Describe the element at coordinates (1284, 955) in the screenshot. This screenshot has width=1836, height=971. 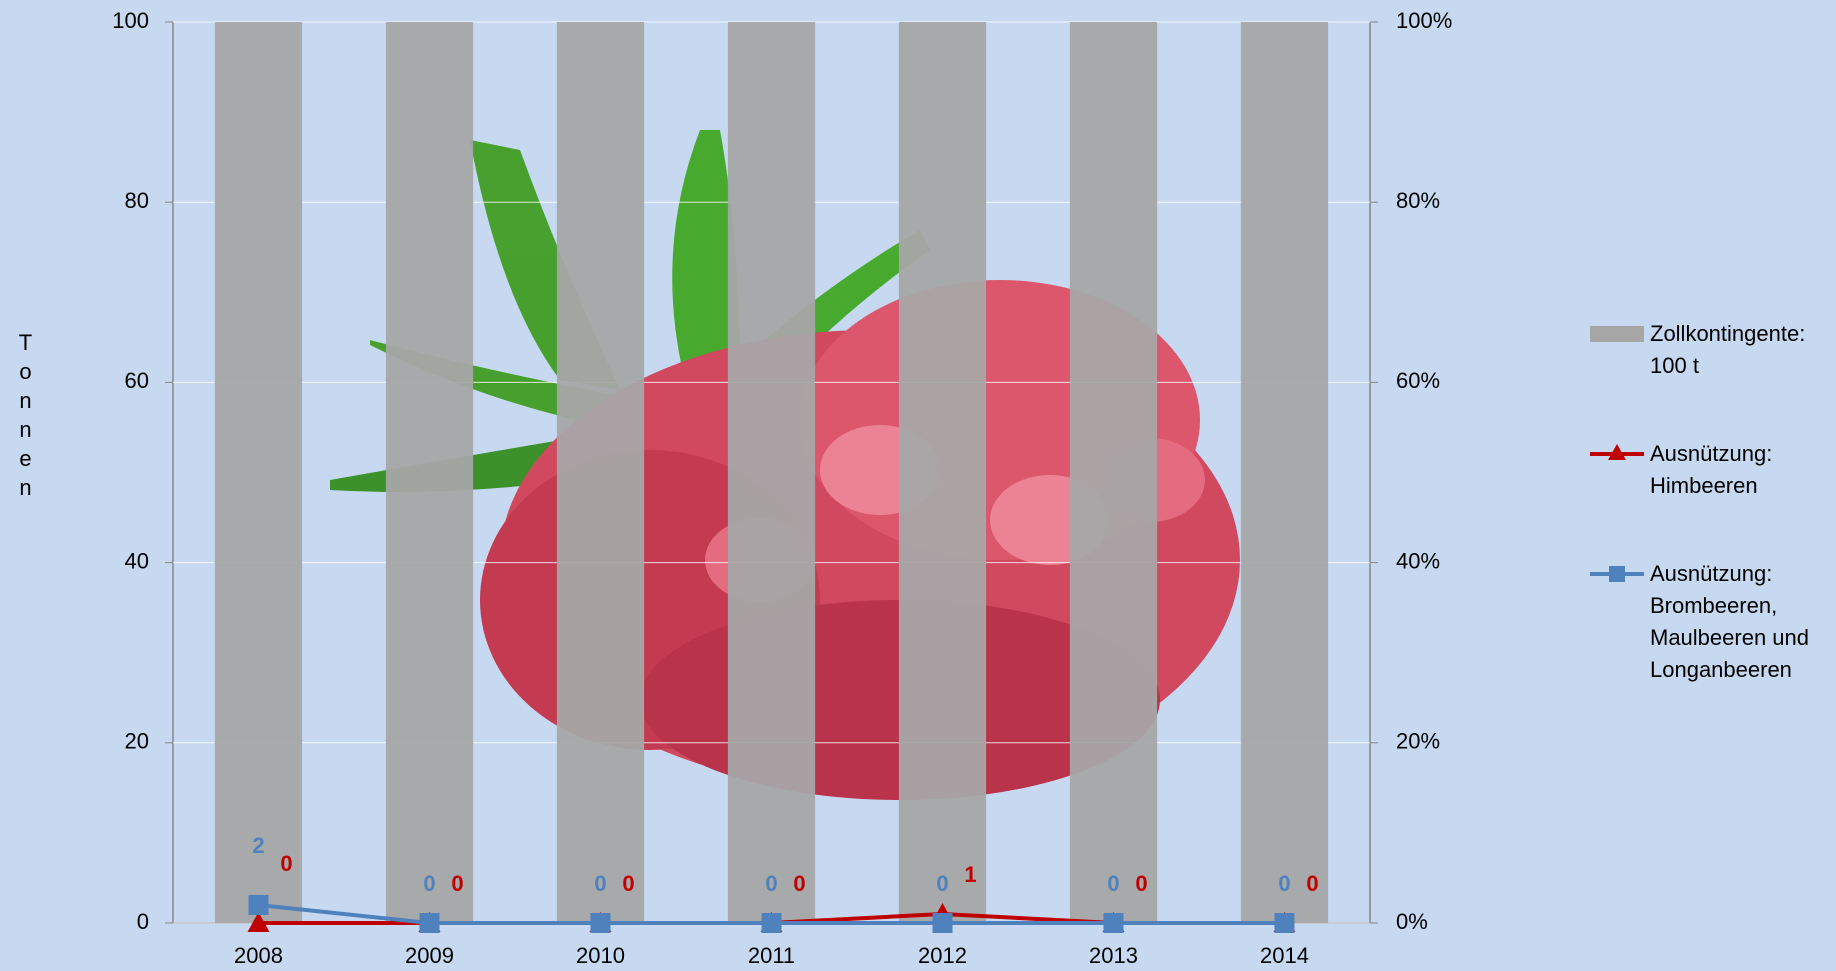
I see `x-tick-label: 2014` at that location.